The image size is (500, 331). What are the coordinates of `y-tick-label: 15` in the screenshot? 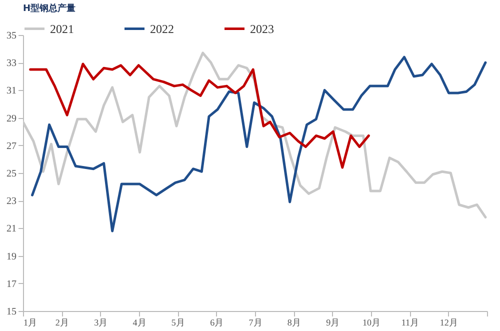 It's located at (11, 312).